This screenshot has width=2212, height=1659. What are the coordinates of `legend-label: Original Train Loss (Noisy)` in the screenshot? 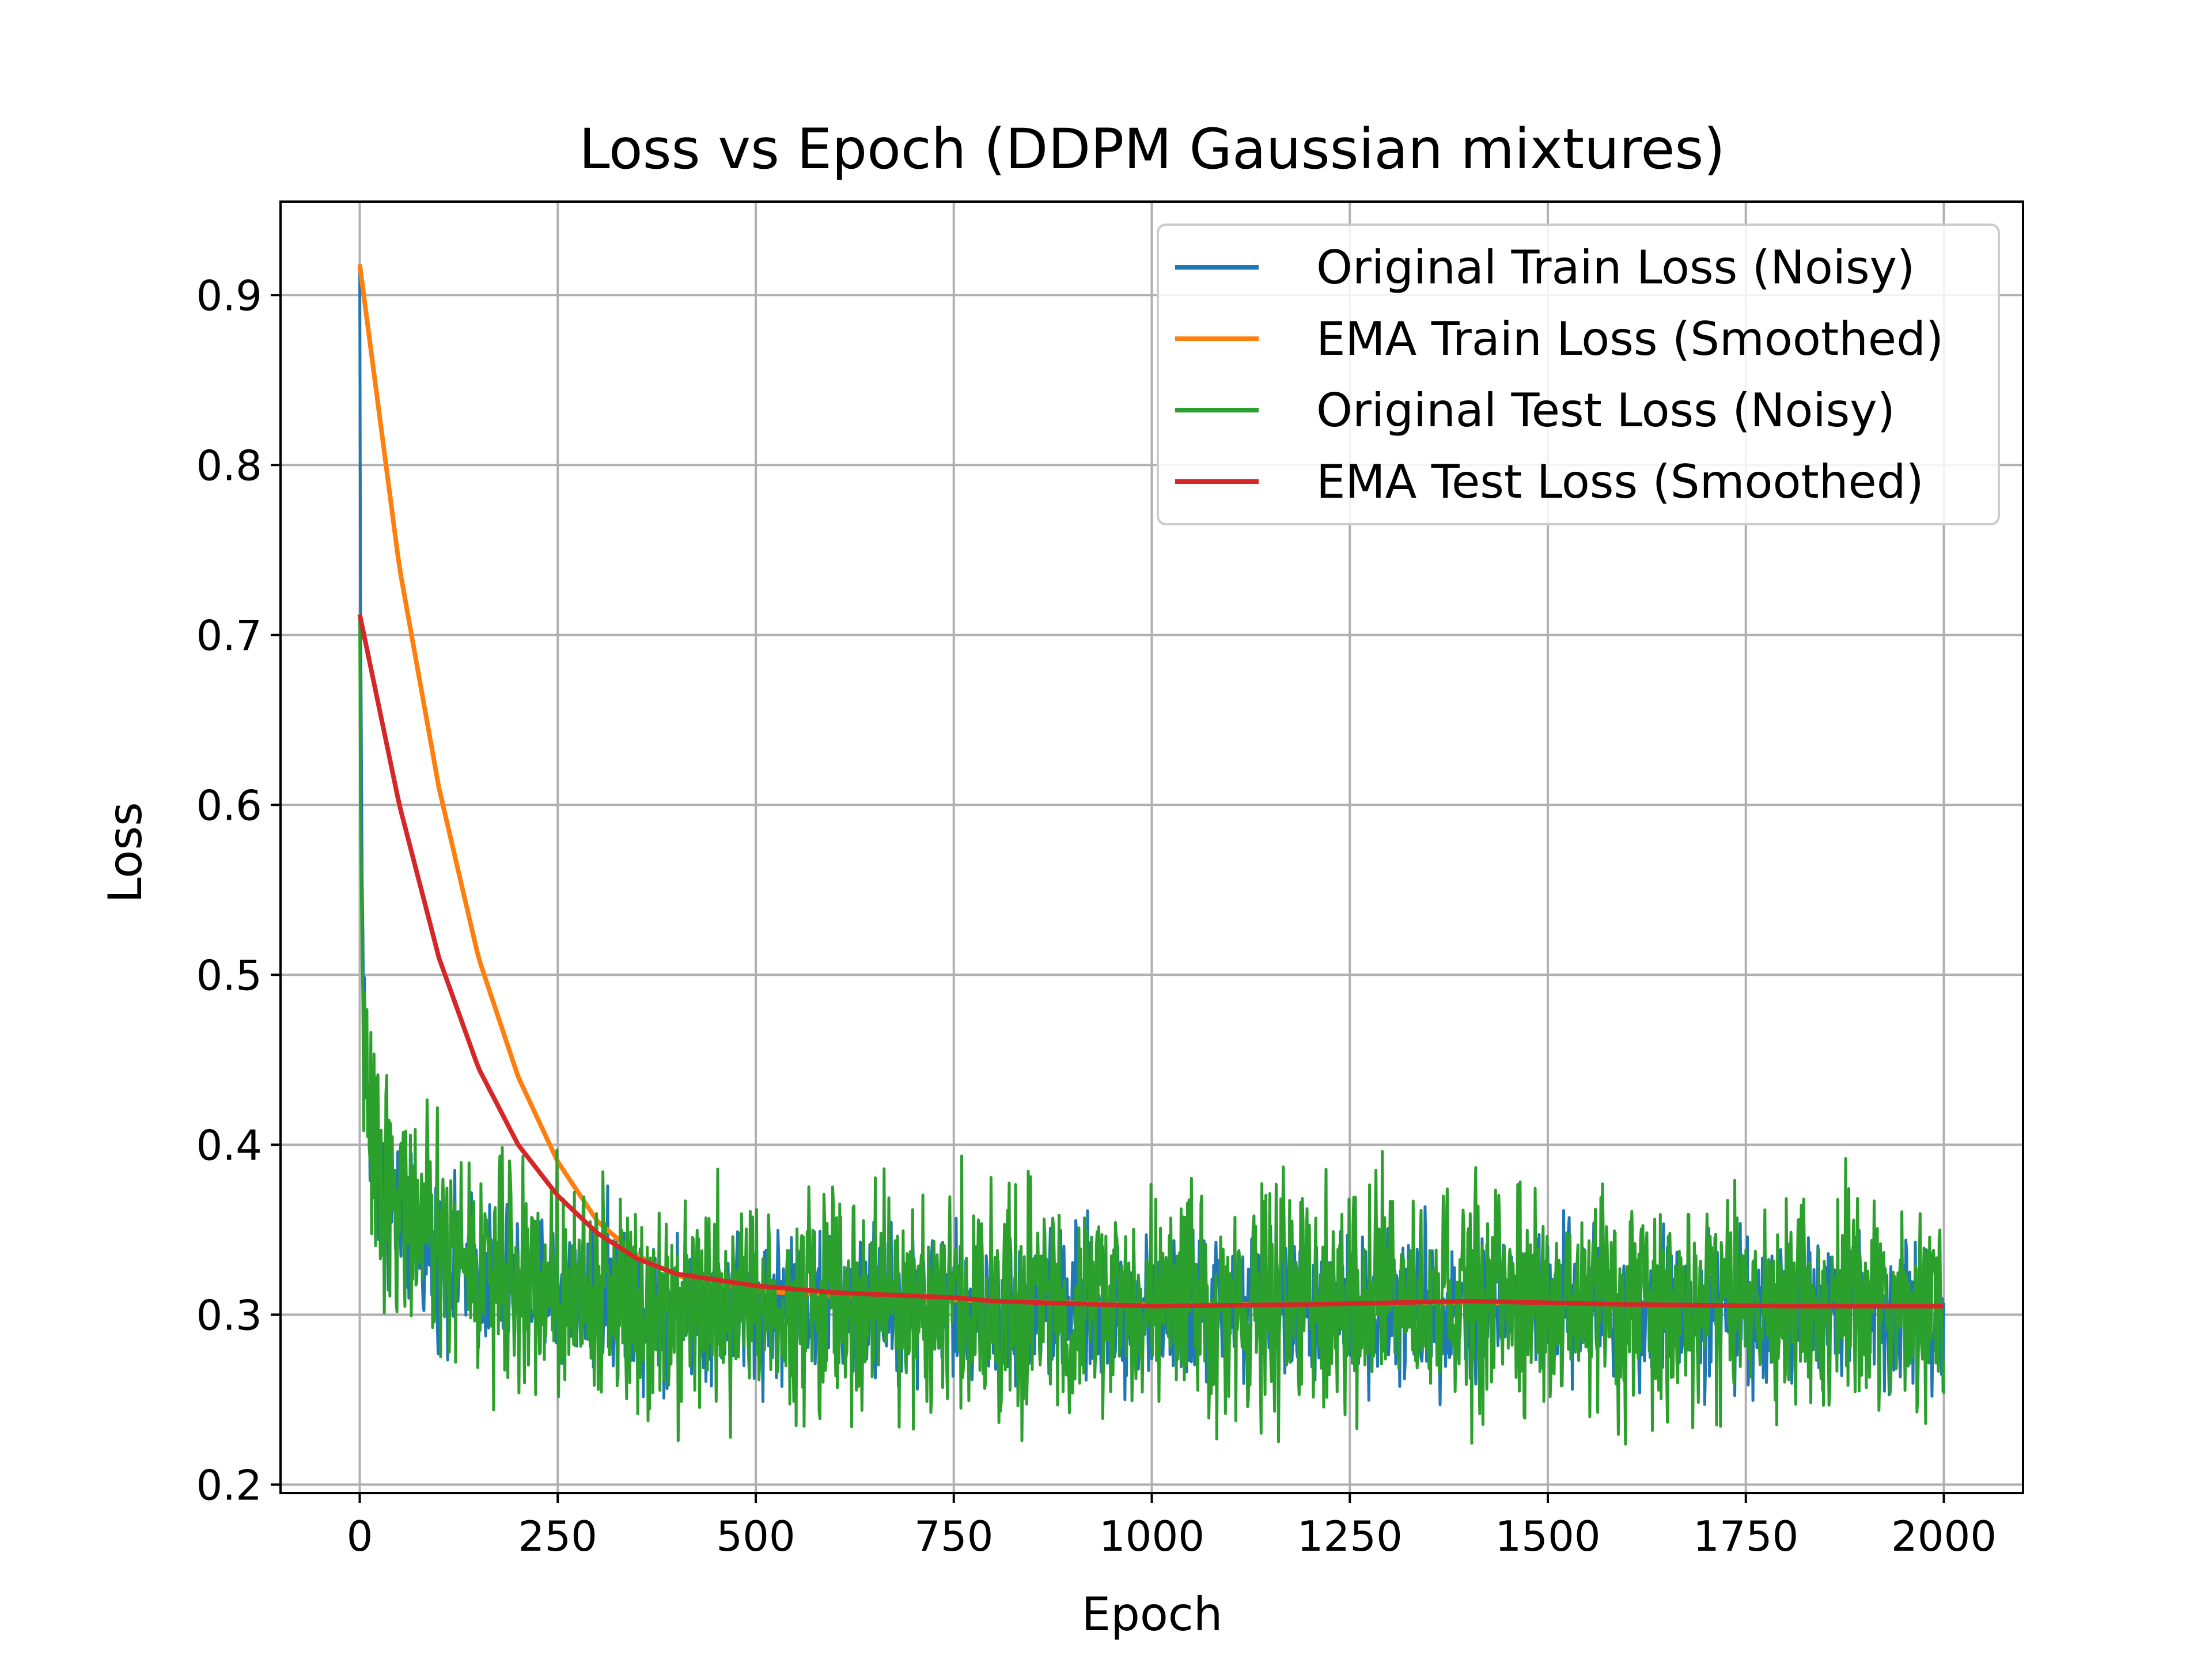 It's located at (1615, 267).